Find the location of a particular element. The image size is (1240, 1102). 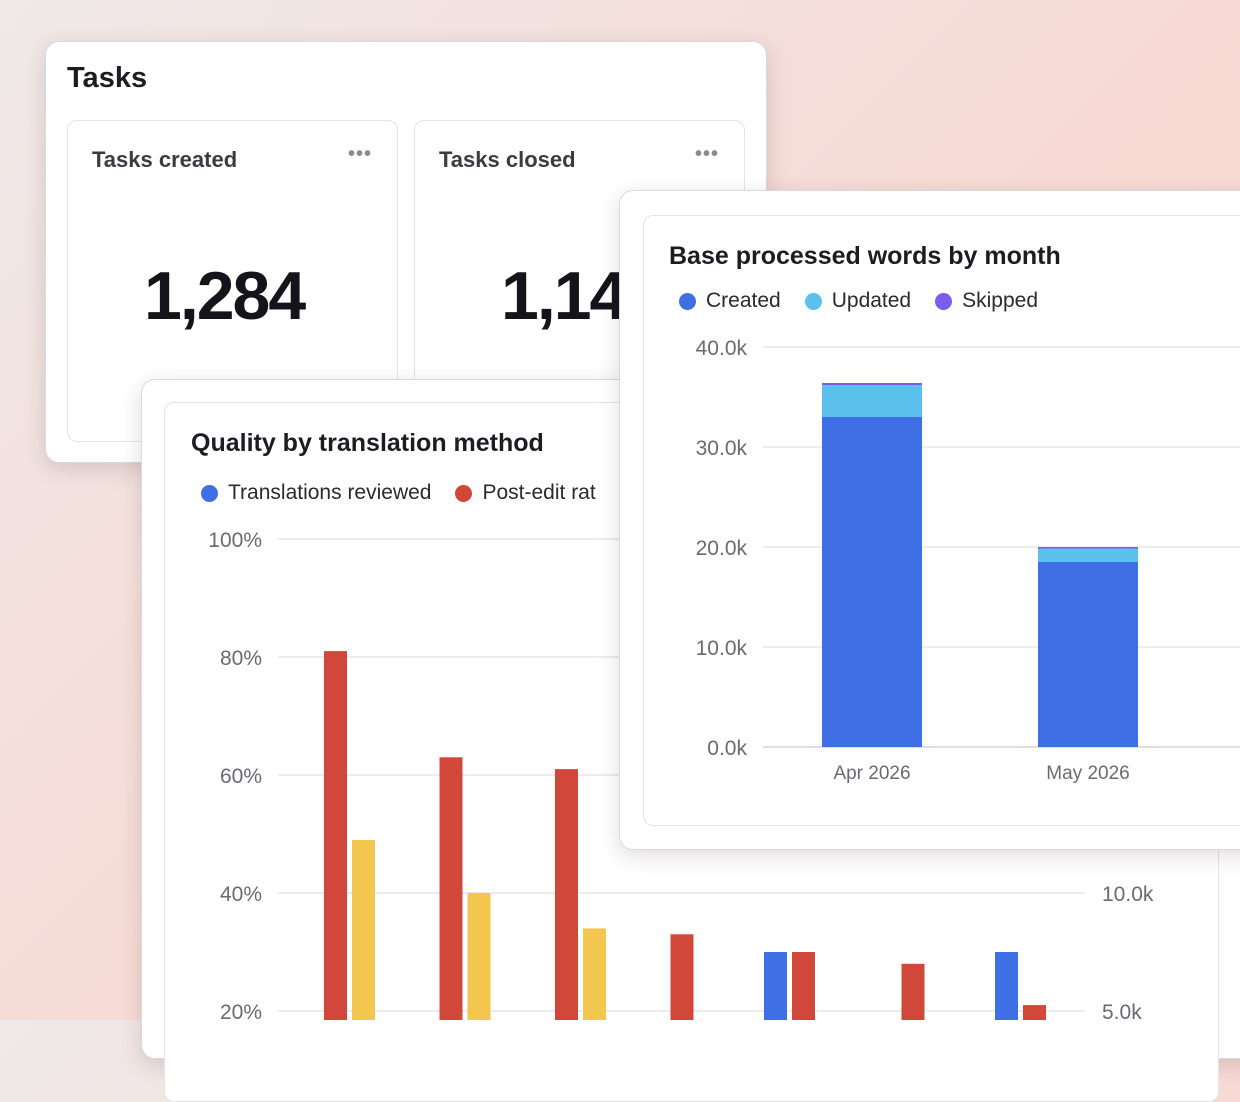

quality-chart-title: Quality by translation method is located at coordinates (367, 443).